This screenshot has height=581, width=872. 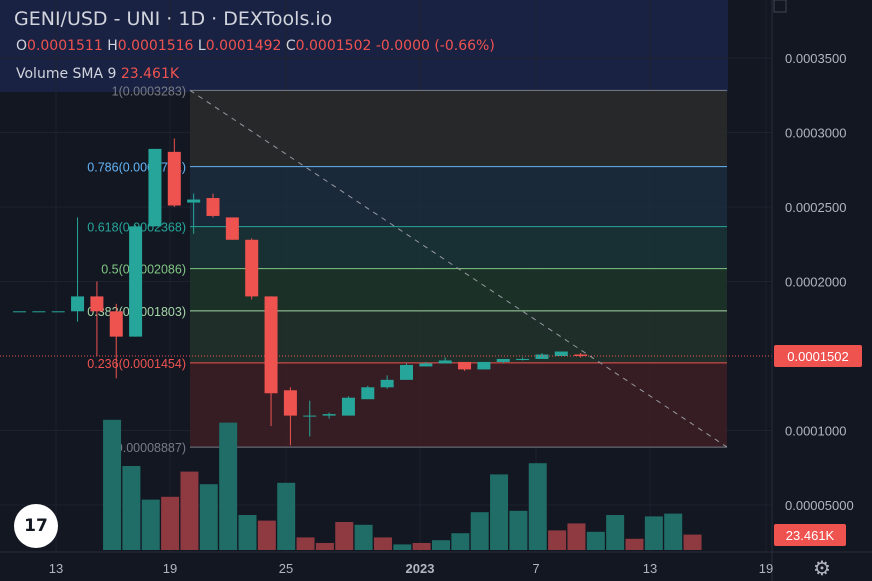 What do you see at coordinates (143, 270) in the screenshot?
I see `fib-level-label: 0.5(0.0002086)` at bounding box center [143, 270].